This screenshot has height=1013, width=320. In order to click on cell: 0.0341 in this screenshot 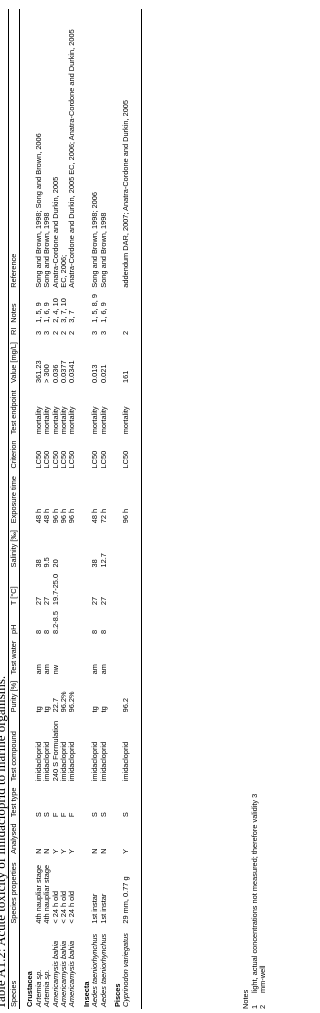, I will do `click(72, 372)`.